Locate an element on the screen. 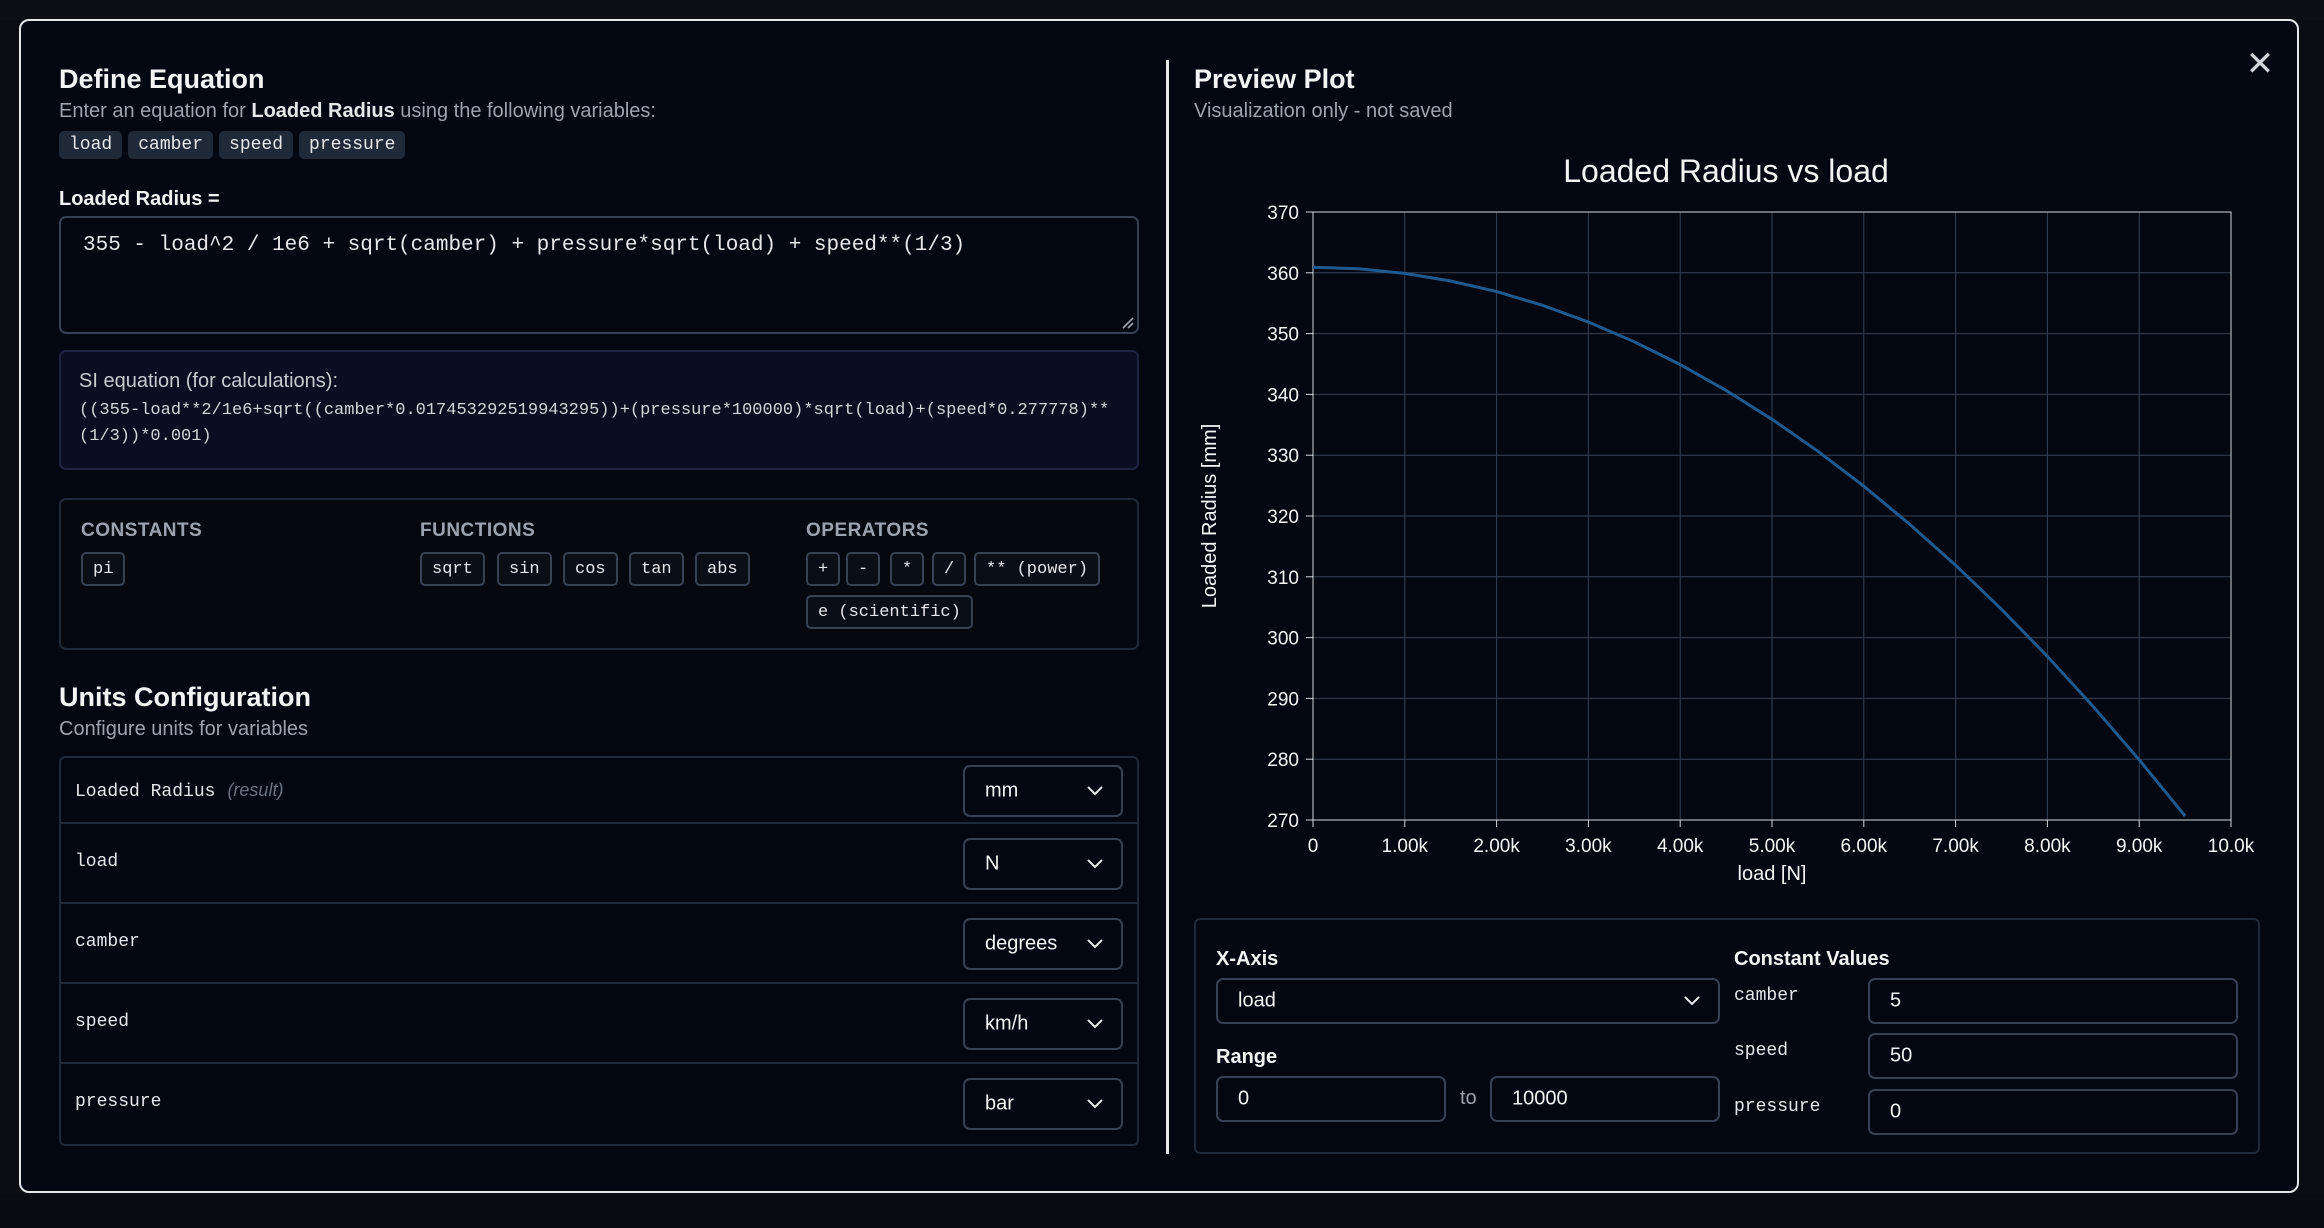 This screenshot has width=2324, height=1228. y-tick-label: 300 is located at coordinates (1283, 639).